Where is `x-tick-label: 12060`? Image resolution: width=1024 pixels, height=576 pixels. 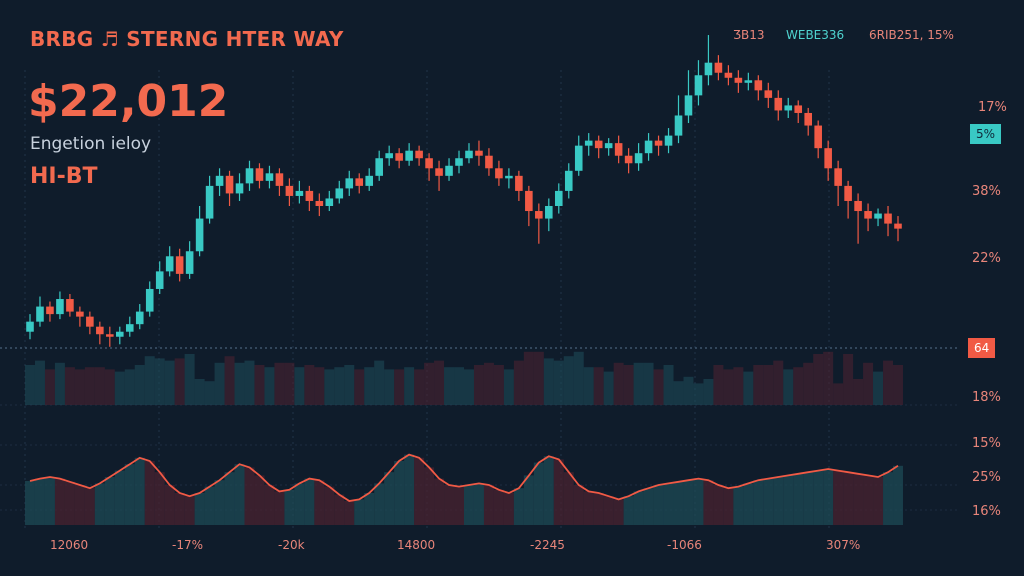
x-tick-label: 12060 is located at coordinates (69, 545).